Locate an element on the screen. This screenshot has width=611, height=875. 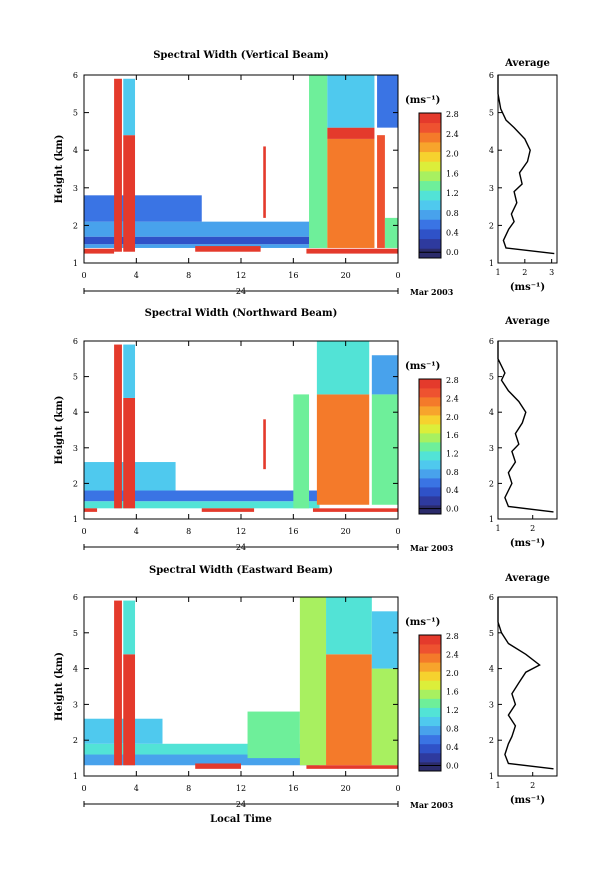
average-y-tick-label: 6 is located at coordinates (491, 341).